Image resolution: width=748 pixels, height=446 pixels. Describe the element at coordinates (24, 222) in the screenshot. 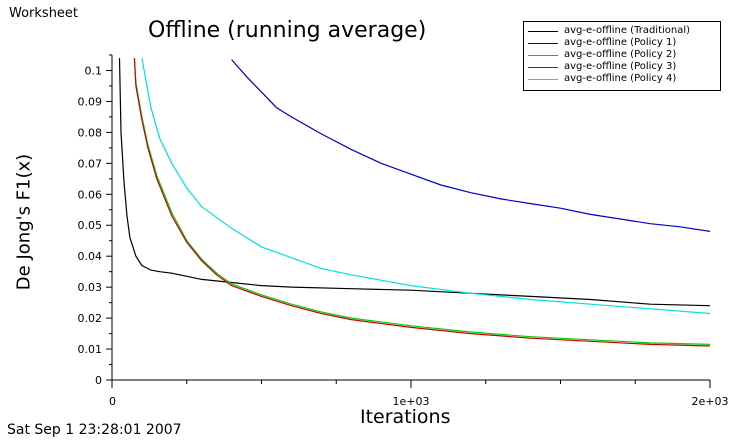

I see `y-axis-label: De Jong's F1(x)` at that location.